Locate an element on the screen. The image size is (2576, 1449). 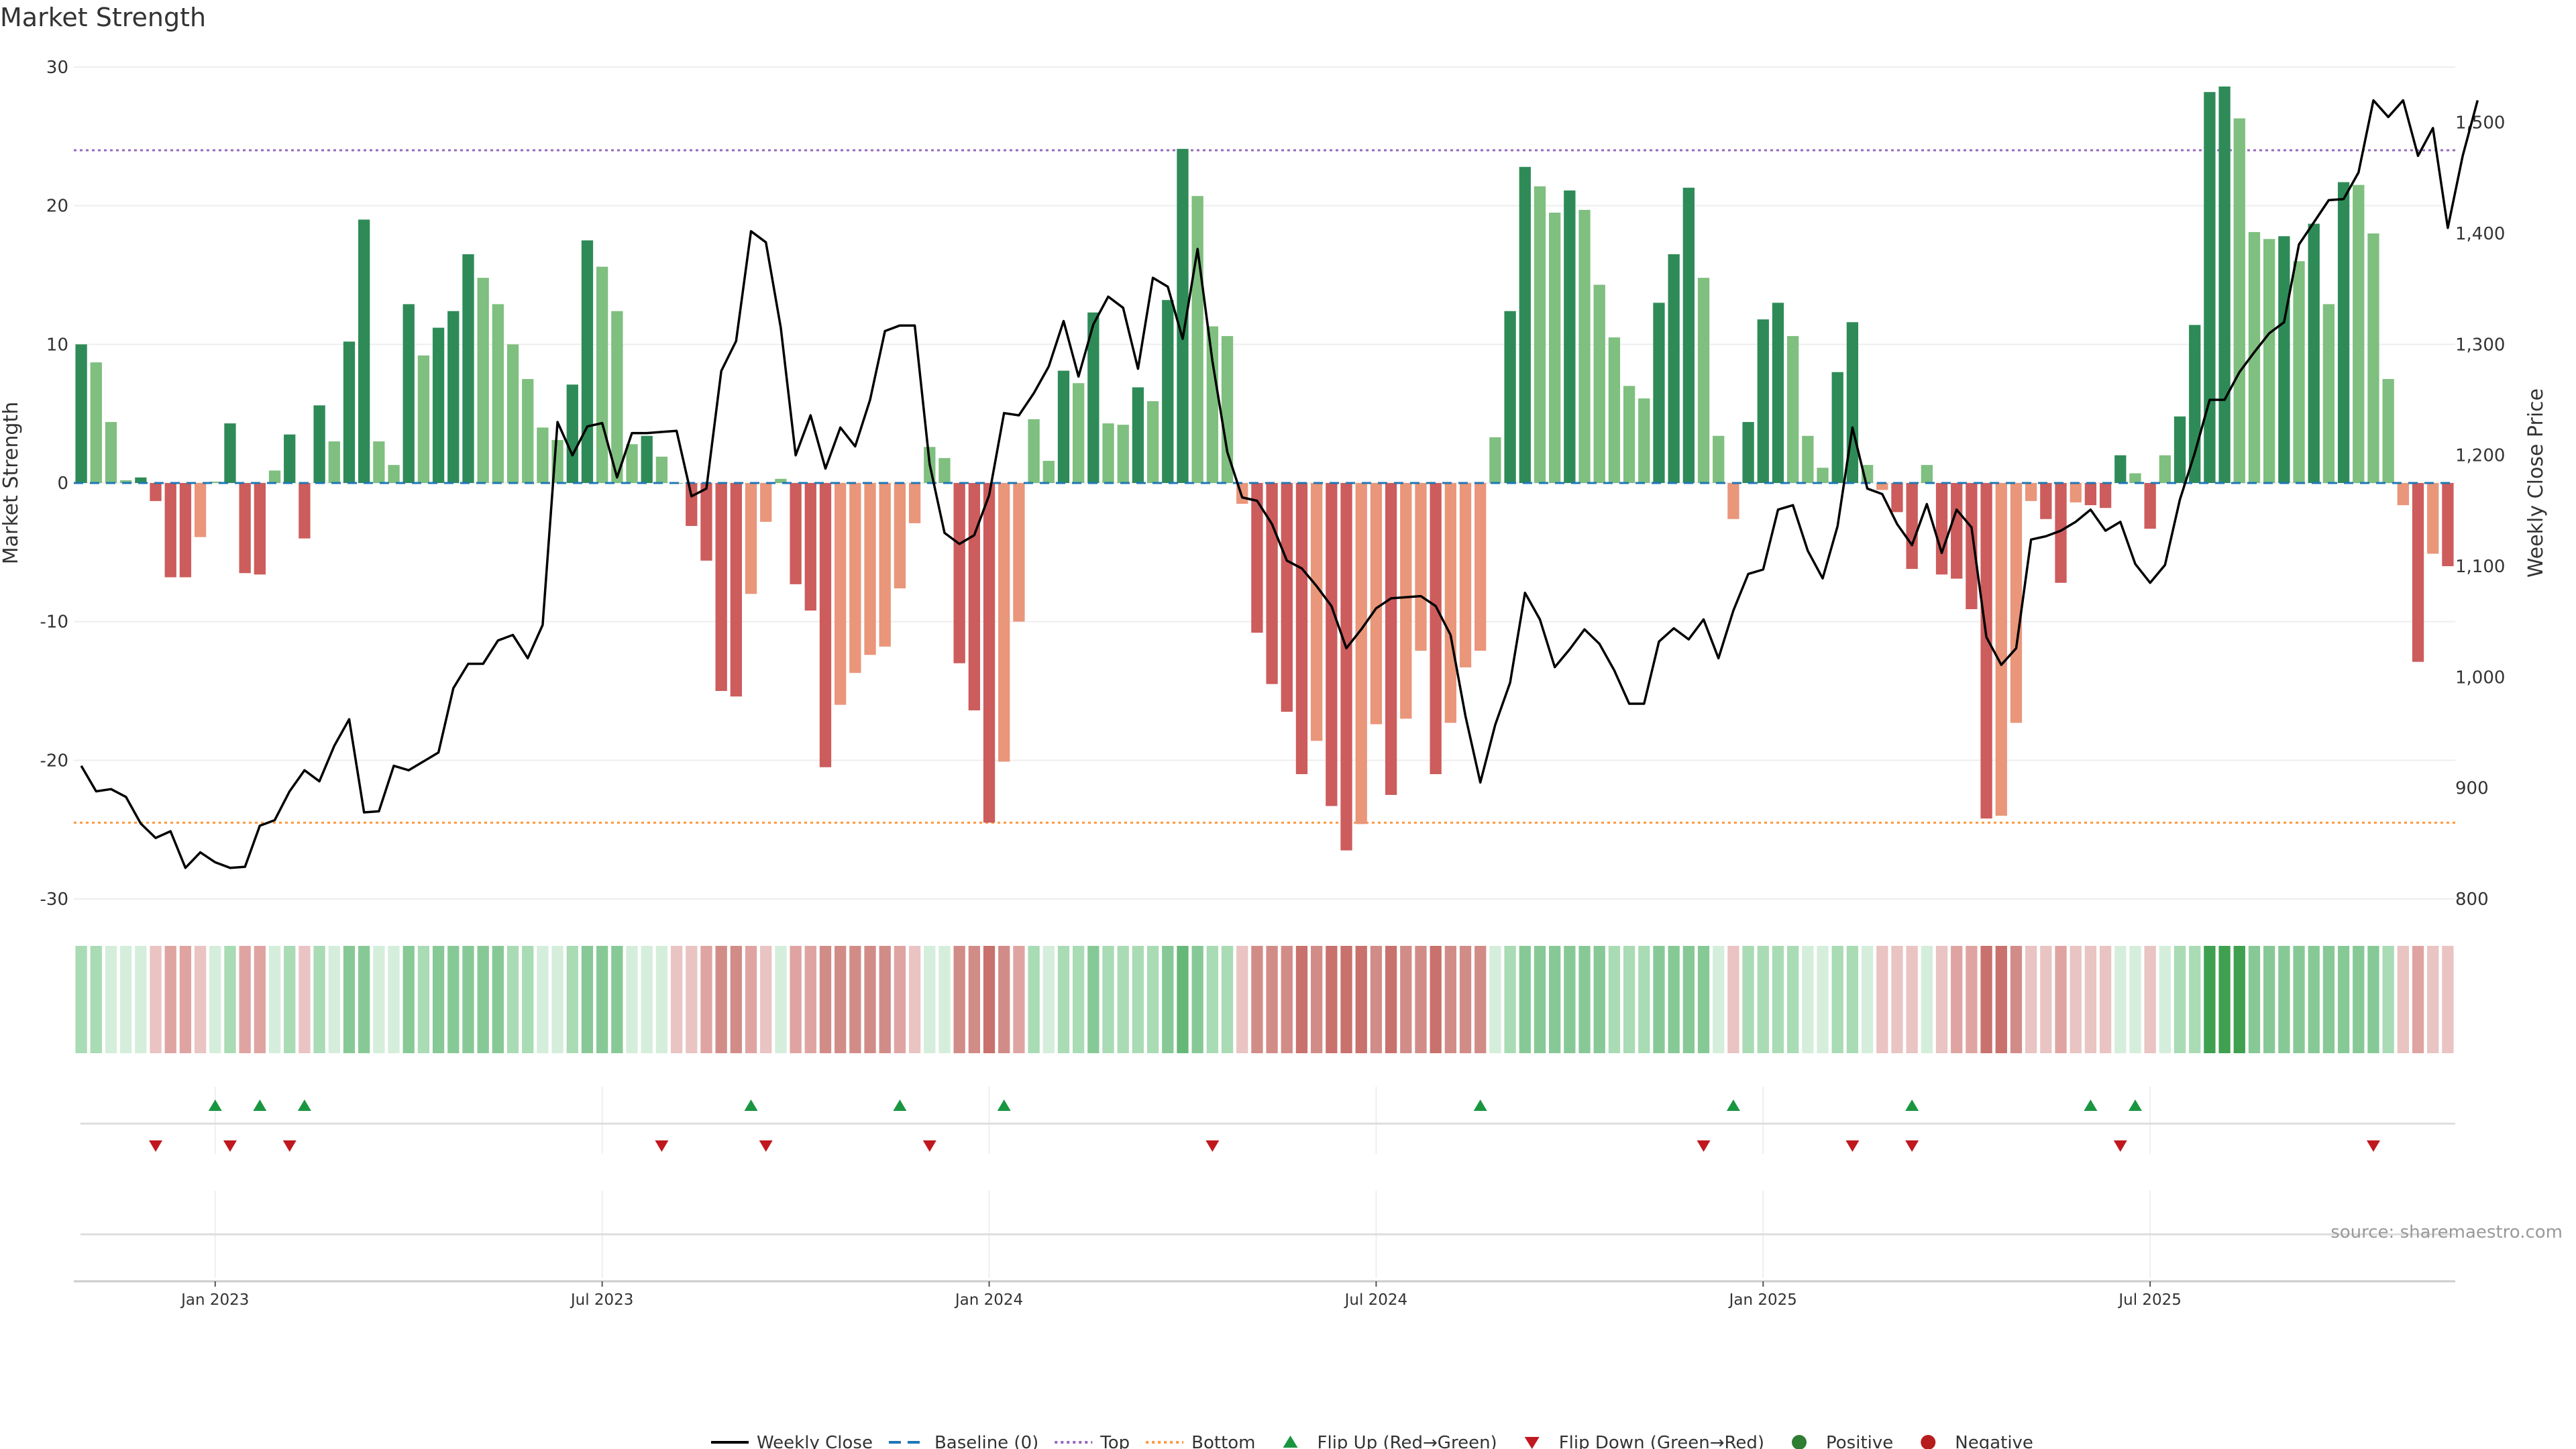
legend-flip-up-swatch is located at coordinates (1290, 1442).